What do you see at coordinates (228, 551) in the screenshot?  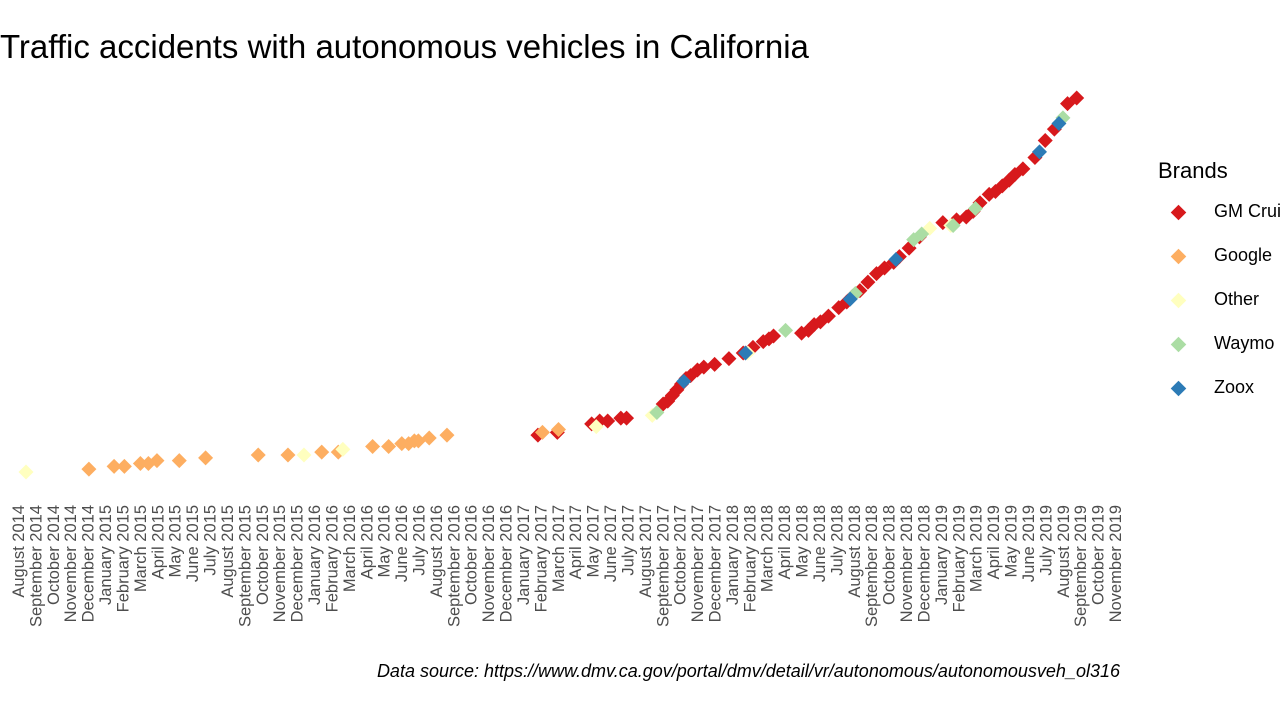 I see `x-tick-label: August 2015` at bounding box center [228, 551].